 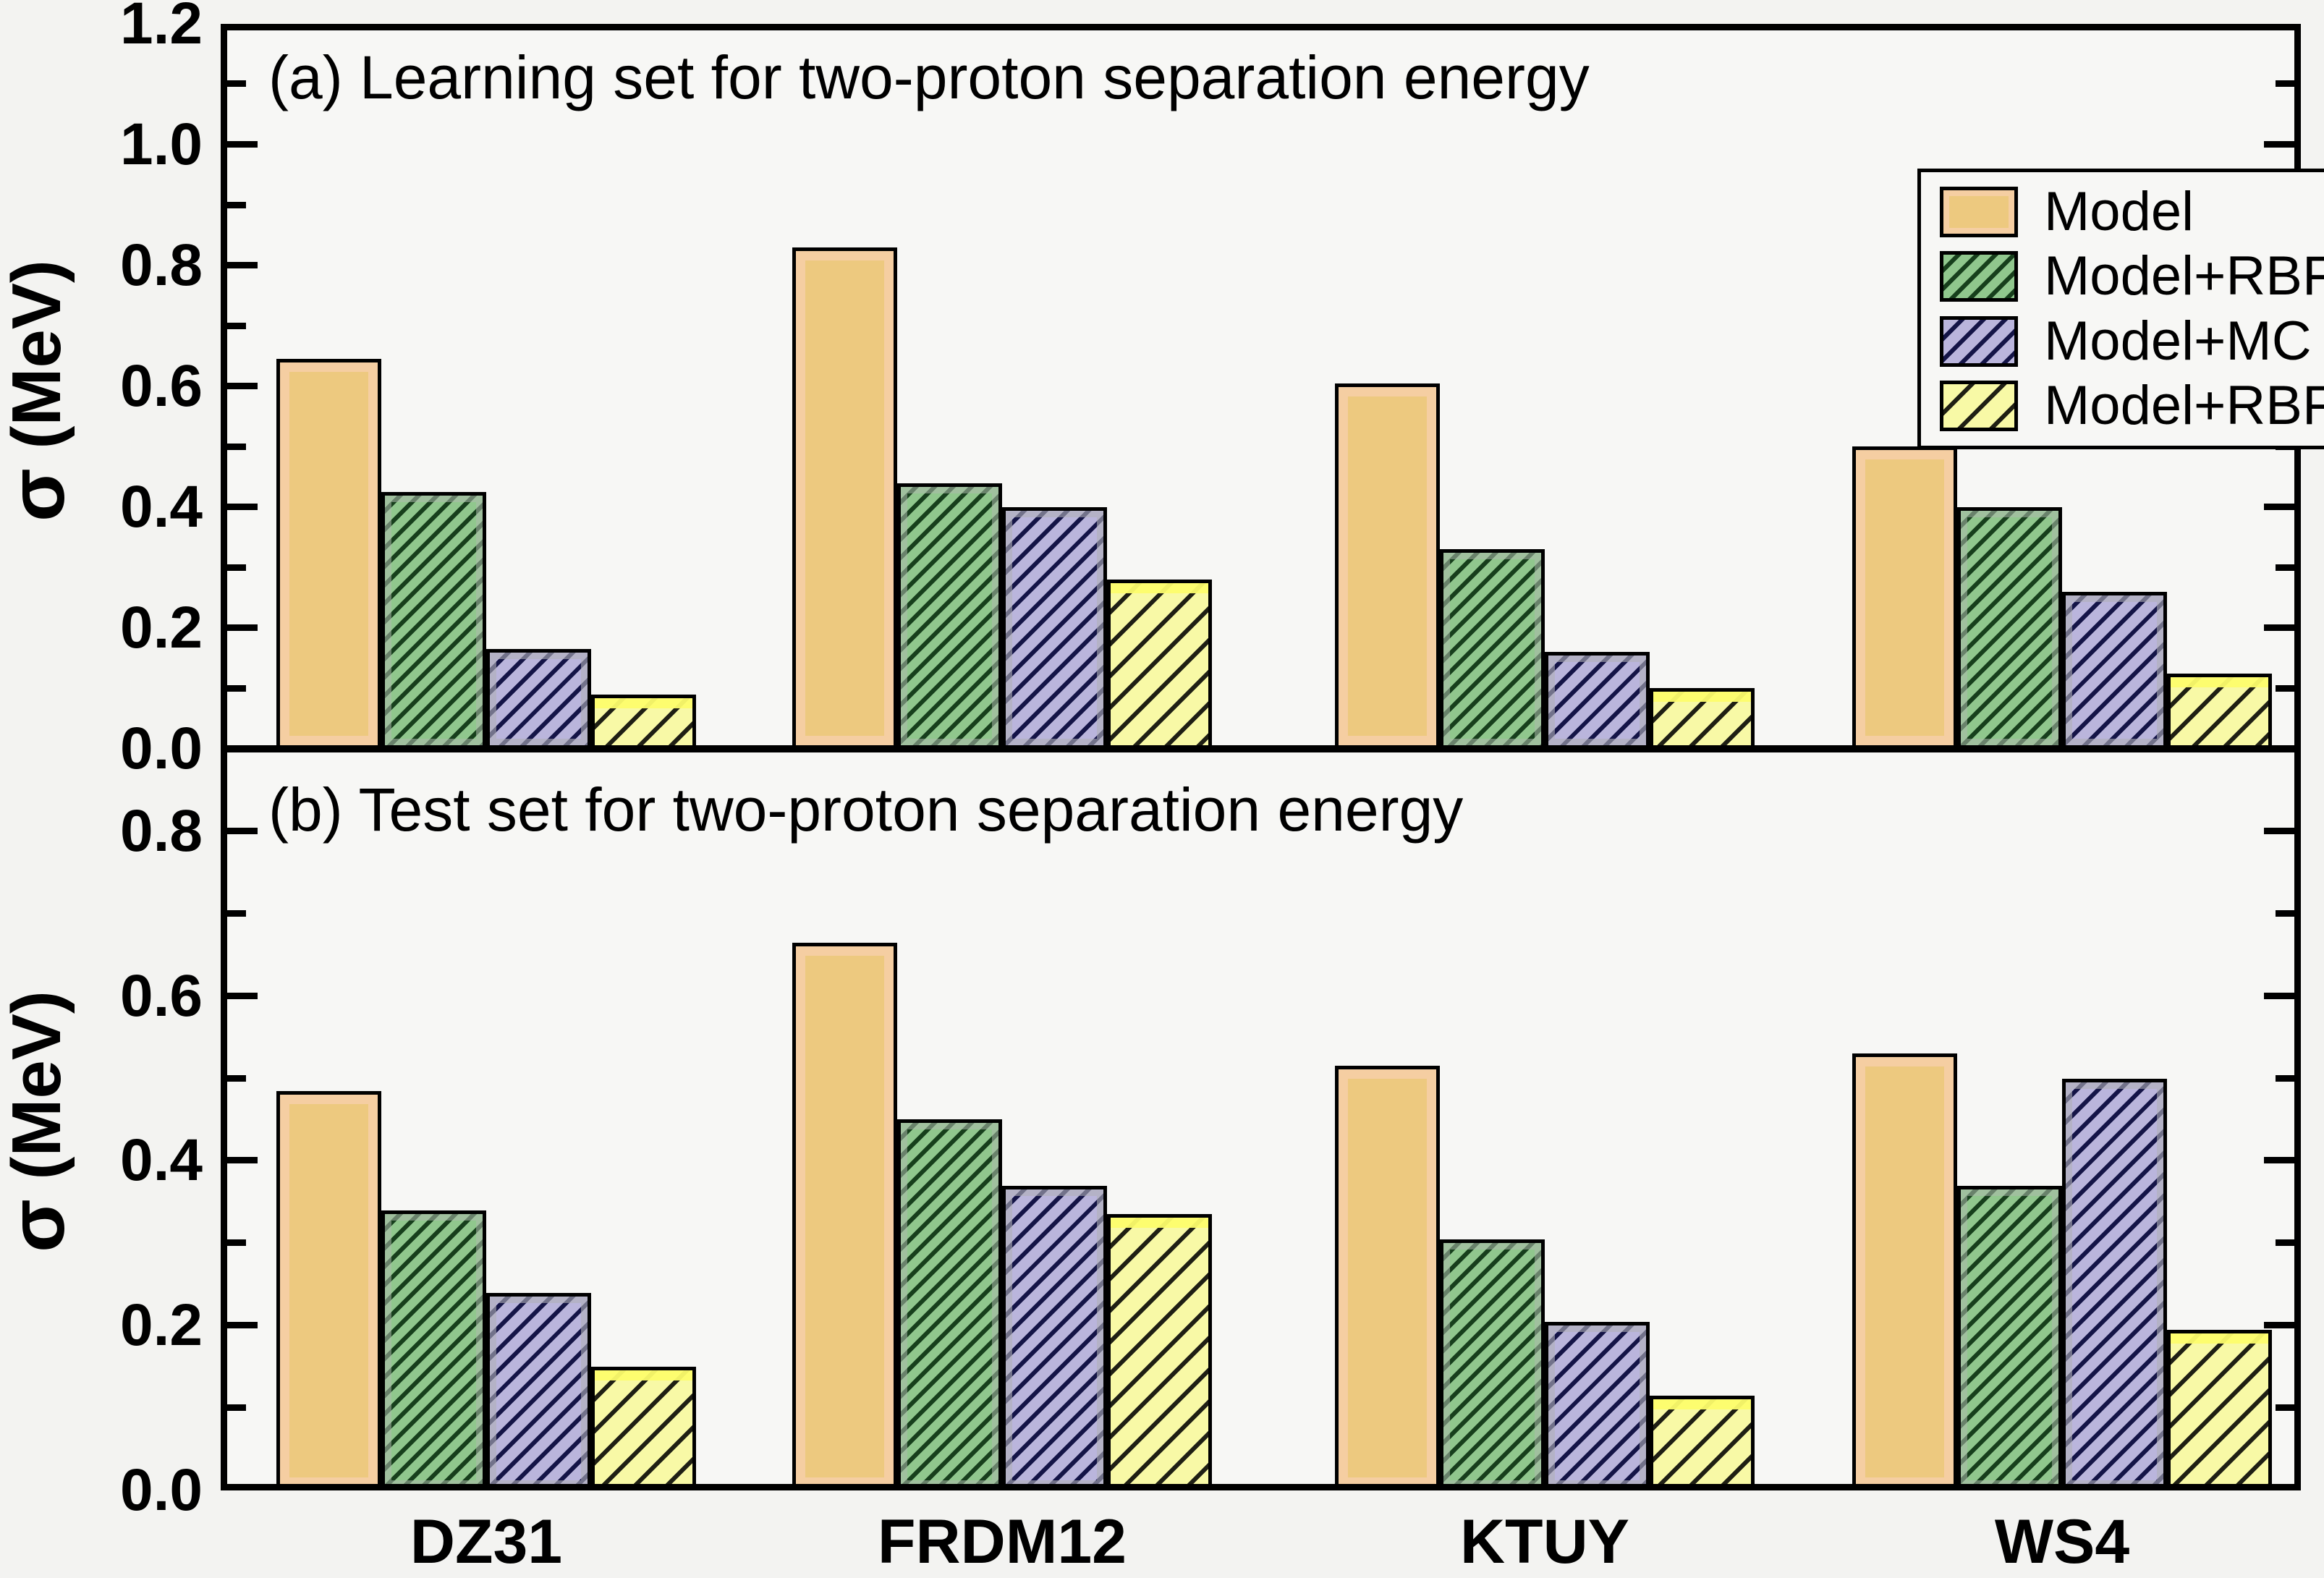 What do you see at coordinates (161, 144) in the screenshot?
I see `y-tick-label-a-1.0: 1.0` at bounding box center [161, 144].